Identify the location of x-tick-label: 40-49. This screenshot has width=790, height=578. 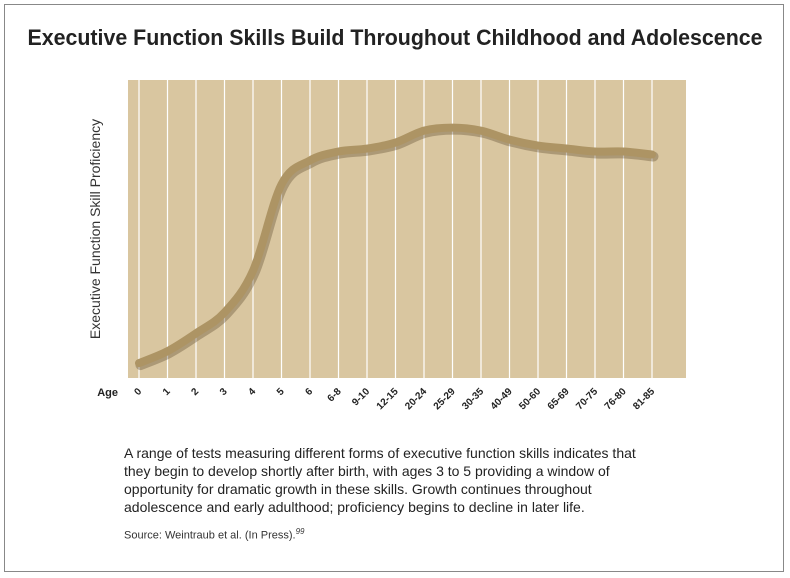
(502, 399).